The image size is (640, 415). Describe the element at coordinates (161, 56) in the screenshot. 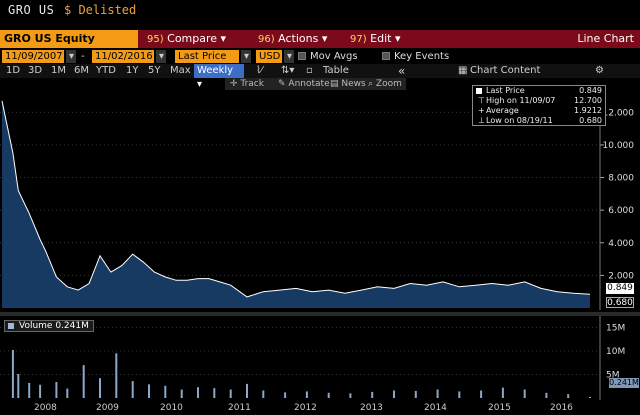

I see `end-date-picker-icon: ▾` at that location.